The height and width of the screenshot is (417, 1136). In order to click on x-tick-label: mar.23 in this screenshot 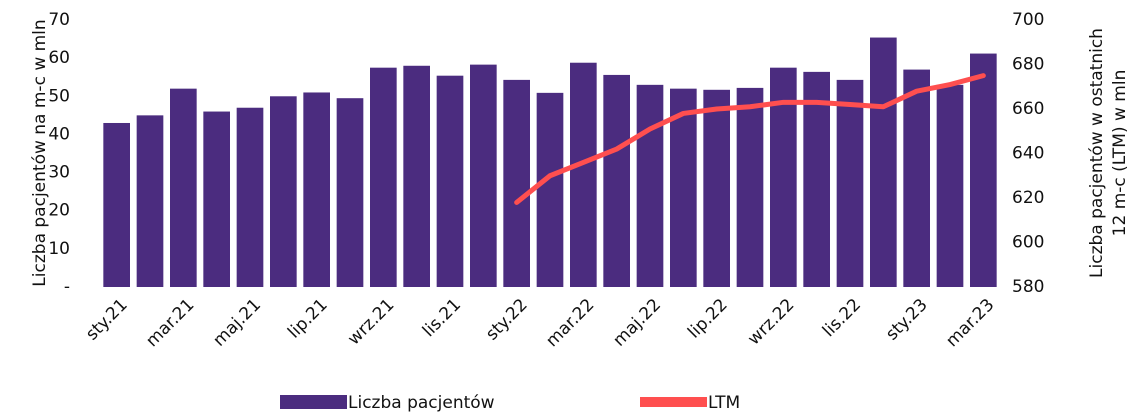, I will do `click(970, 323)`.